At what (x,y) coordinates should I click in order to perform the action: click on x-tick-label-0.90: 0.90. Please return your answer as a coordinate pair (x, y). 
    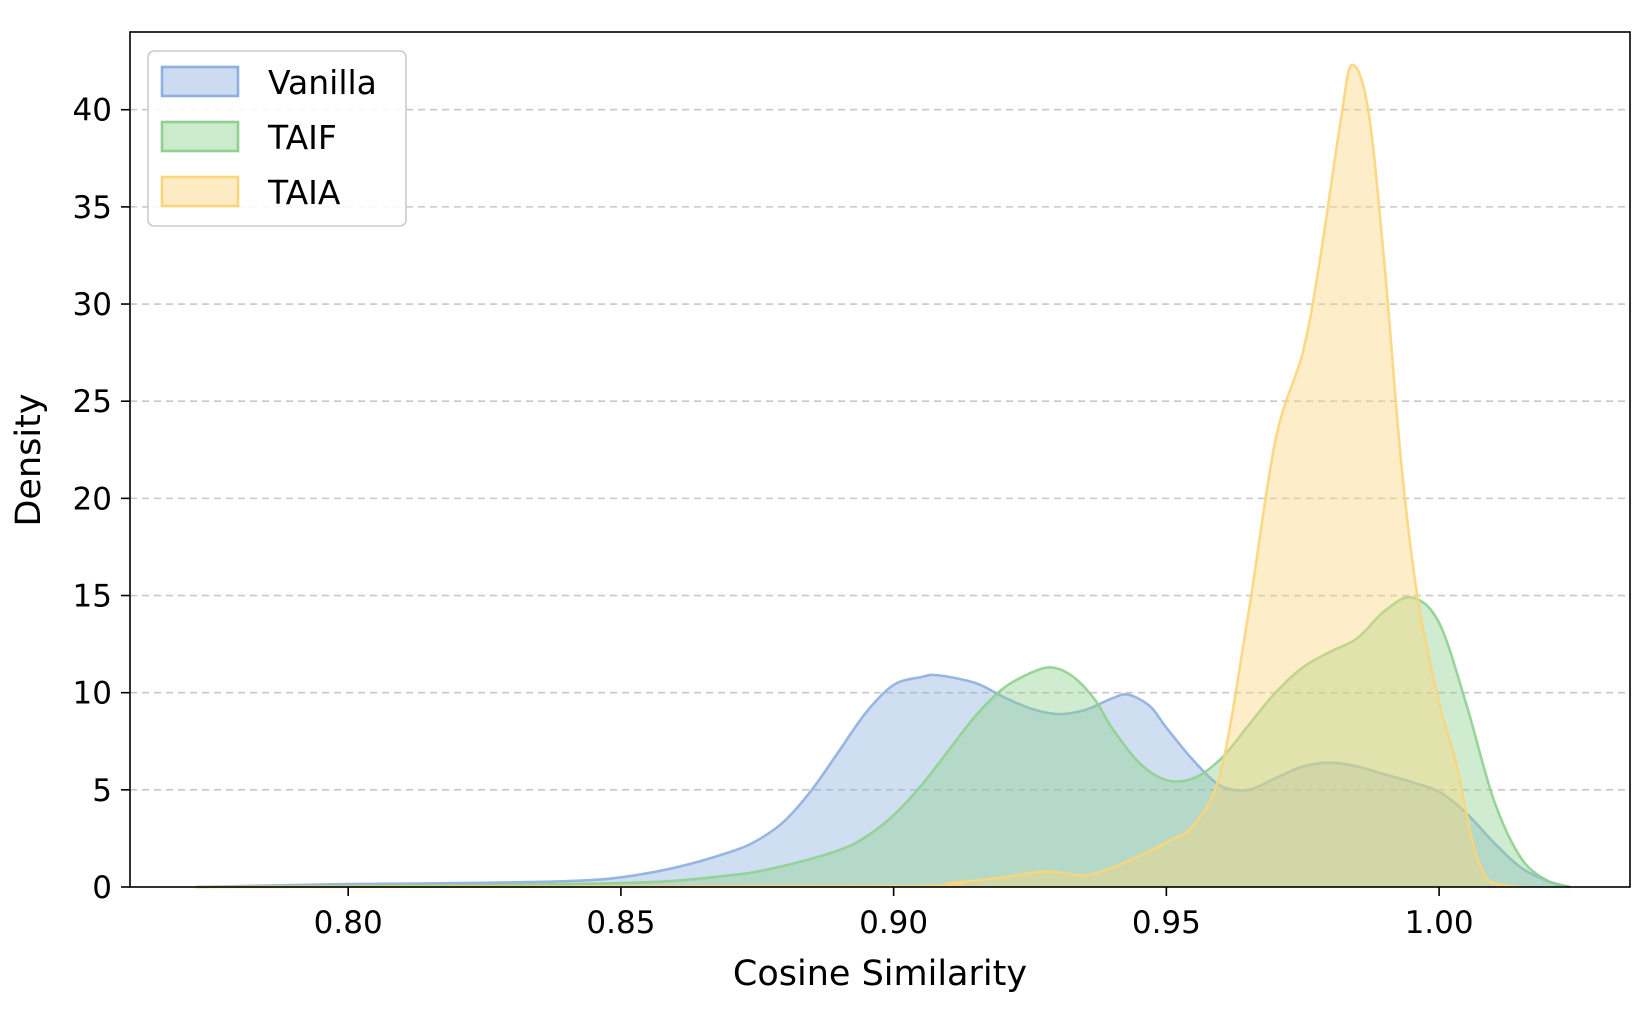
    Looking at the image, I should click on (893, 923).